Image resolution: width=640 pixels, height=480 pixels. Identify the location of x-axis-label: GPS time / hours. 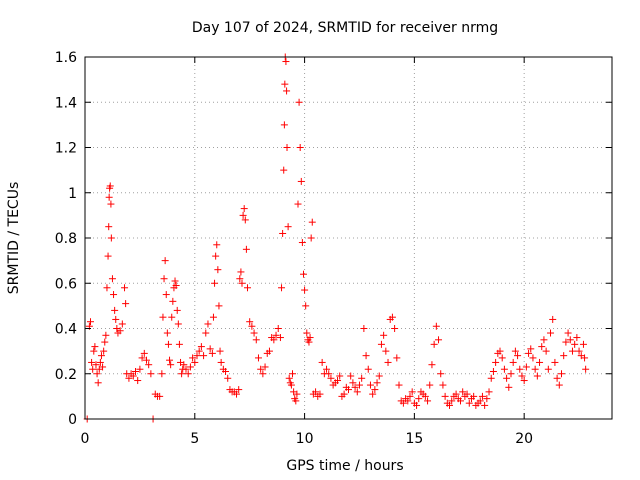
(344, 466).